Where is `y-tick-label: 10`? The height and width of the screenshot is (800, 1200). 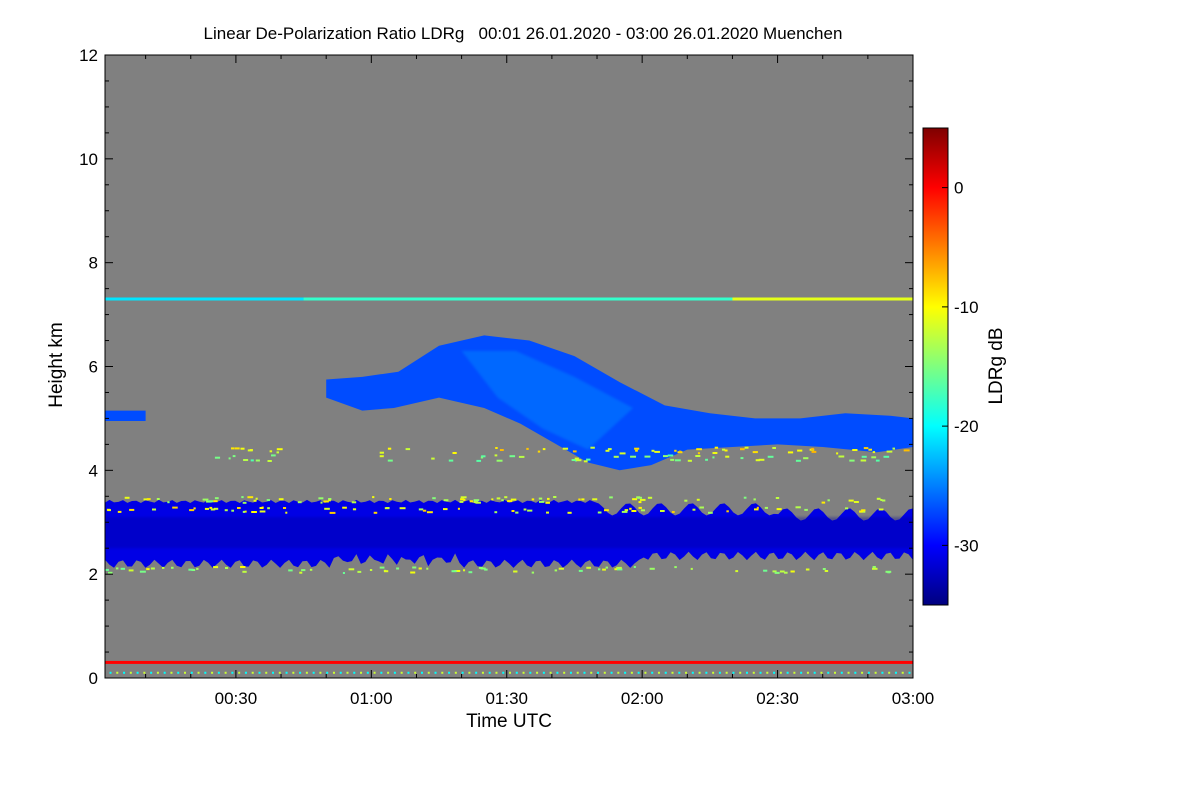 y-tick-label: 10 is located at coordinates (88, 159).